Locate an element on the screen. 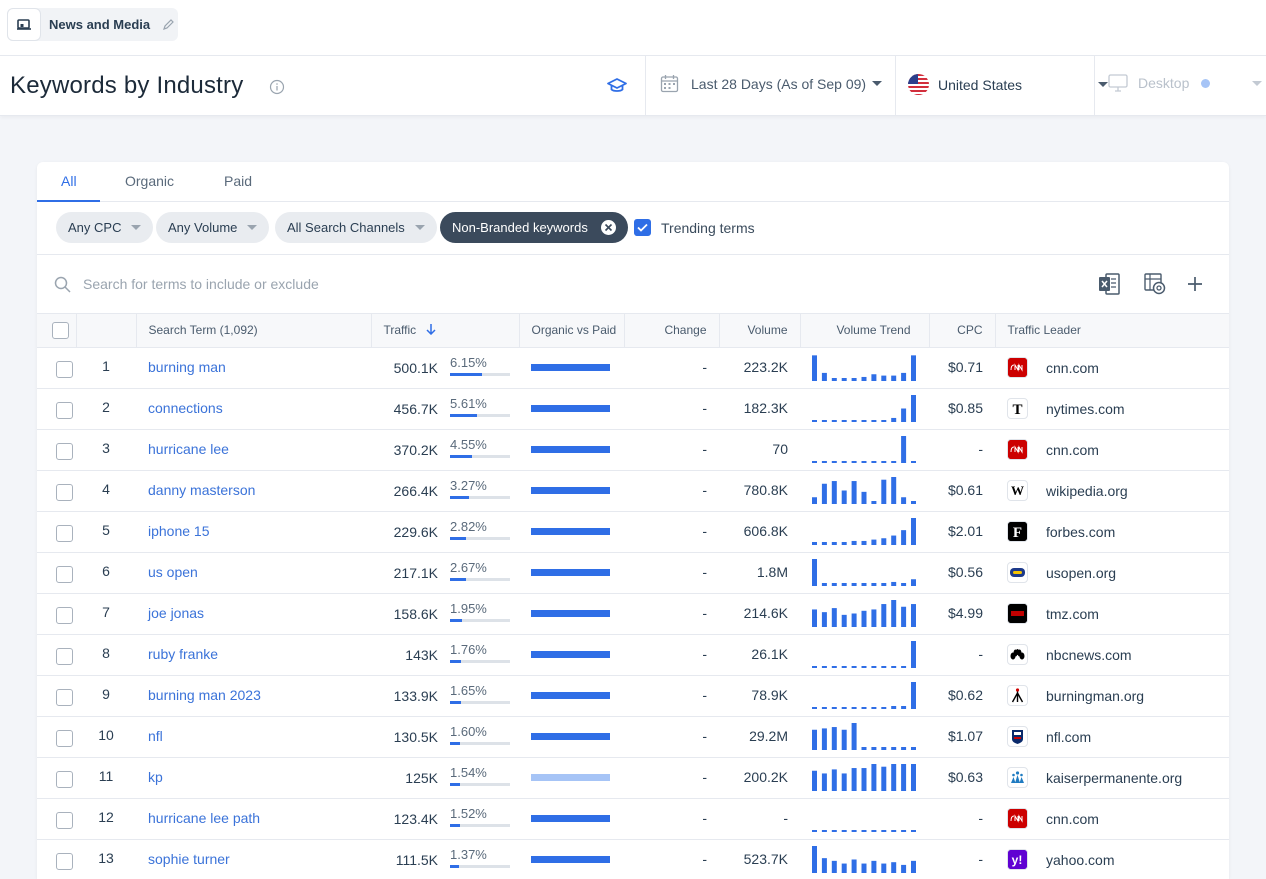  traffic-leader-cell: y! yahoo.com is located at coordinates (1112, 859).